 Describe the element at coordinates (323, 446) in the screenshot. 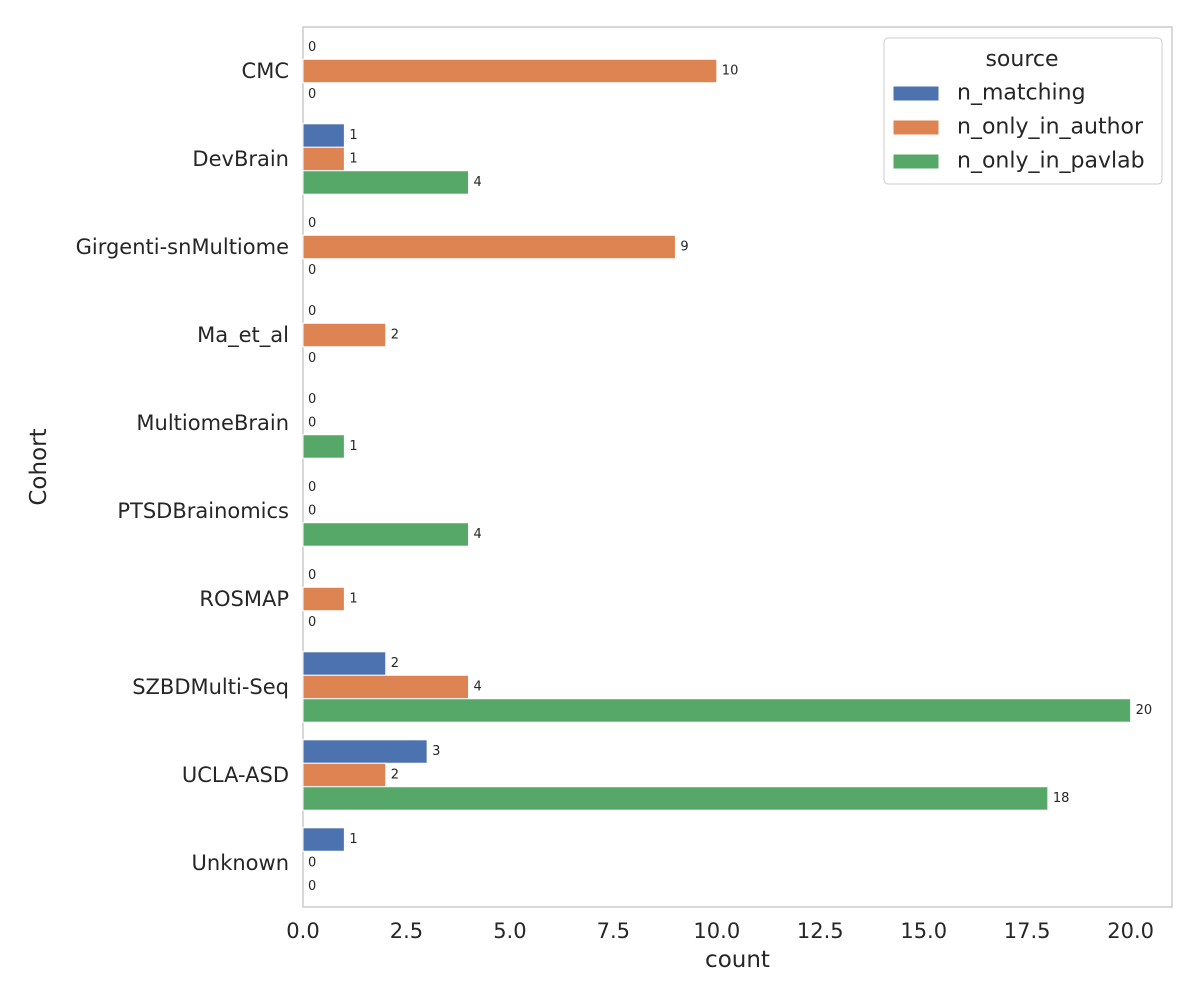

I see `bar-multiomebrain-n-only-in-pavlab` at that location.